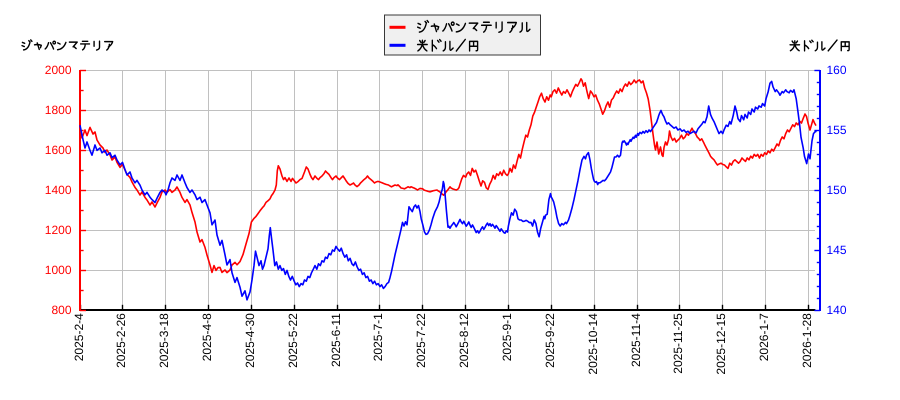 The width and height of the screenshot is (900, 400). Describe the element at coordinates (378, 337) in the screenshot. I see `svg-text: 2025-7-1` at that location.